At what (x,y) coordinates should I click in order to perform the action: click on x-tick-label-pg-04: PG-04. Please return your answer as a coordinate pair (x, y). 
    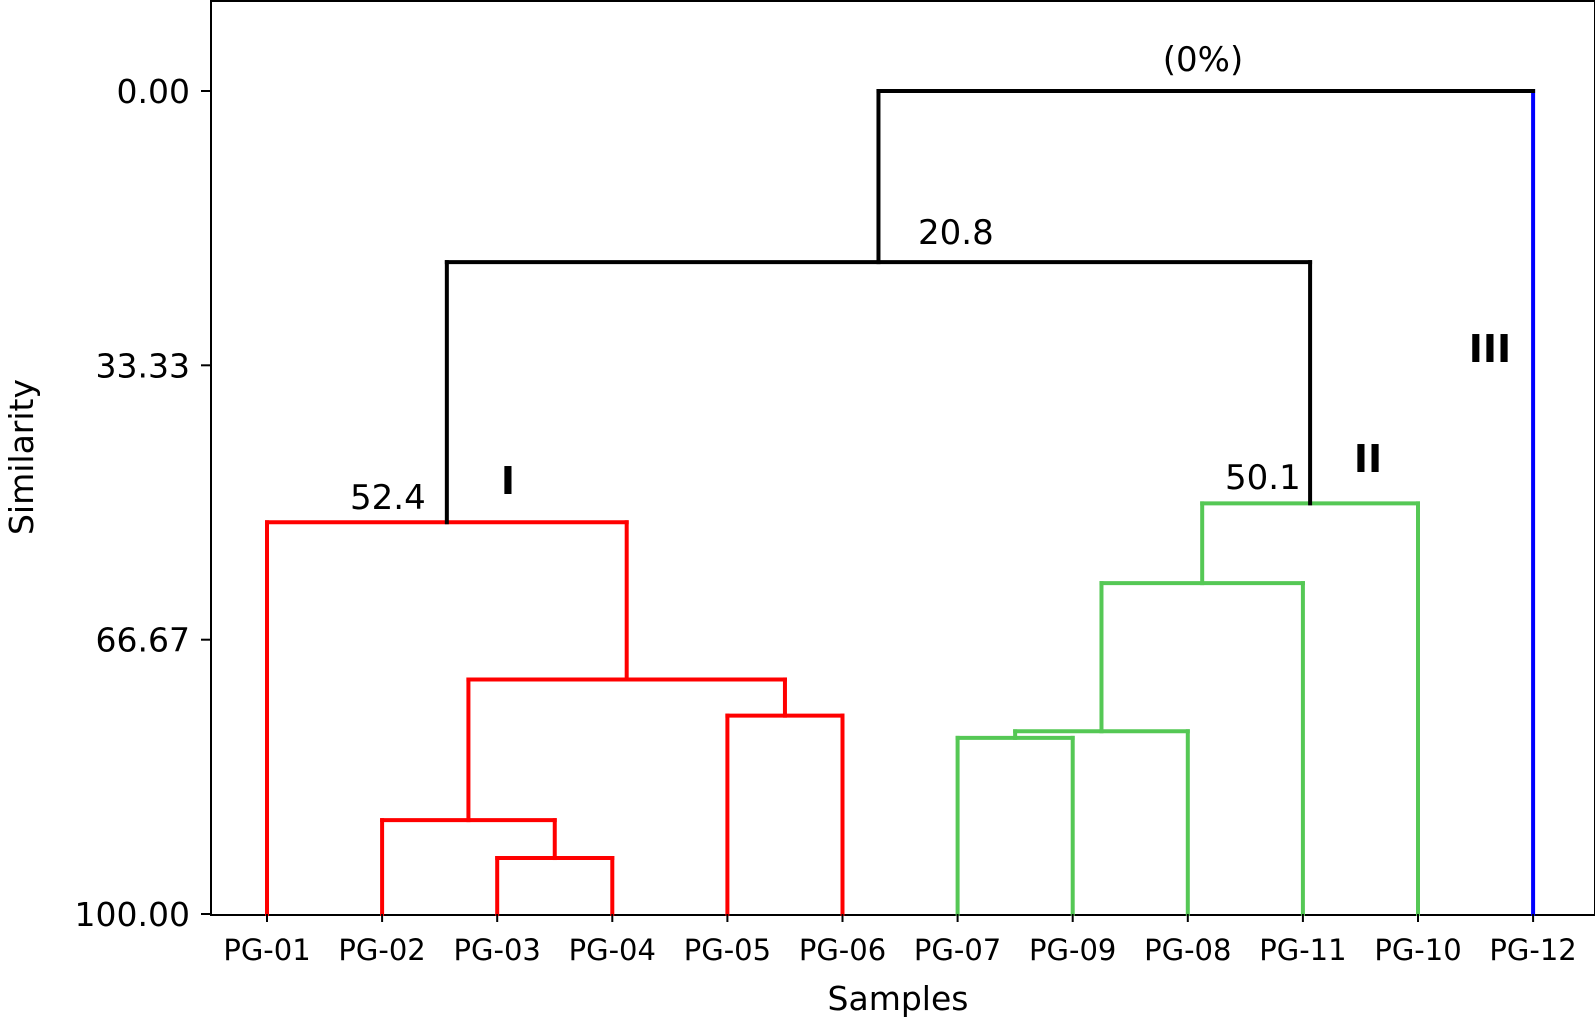
    Looking at the image, I should click on (612, 950).